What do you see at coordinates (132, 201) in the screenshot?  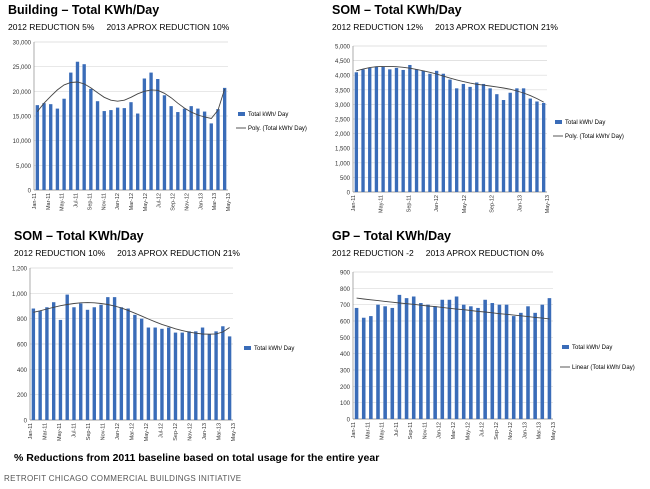 I see `x-tick-label: Mar-12` at bounding box center [132, 201].